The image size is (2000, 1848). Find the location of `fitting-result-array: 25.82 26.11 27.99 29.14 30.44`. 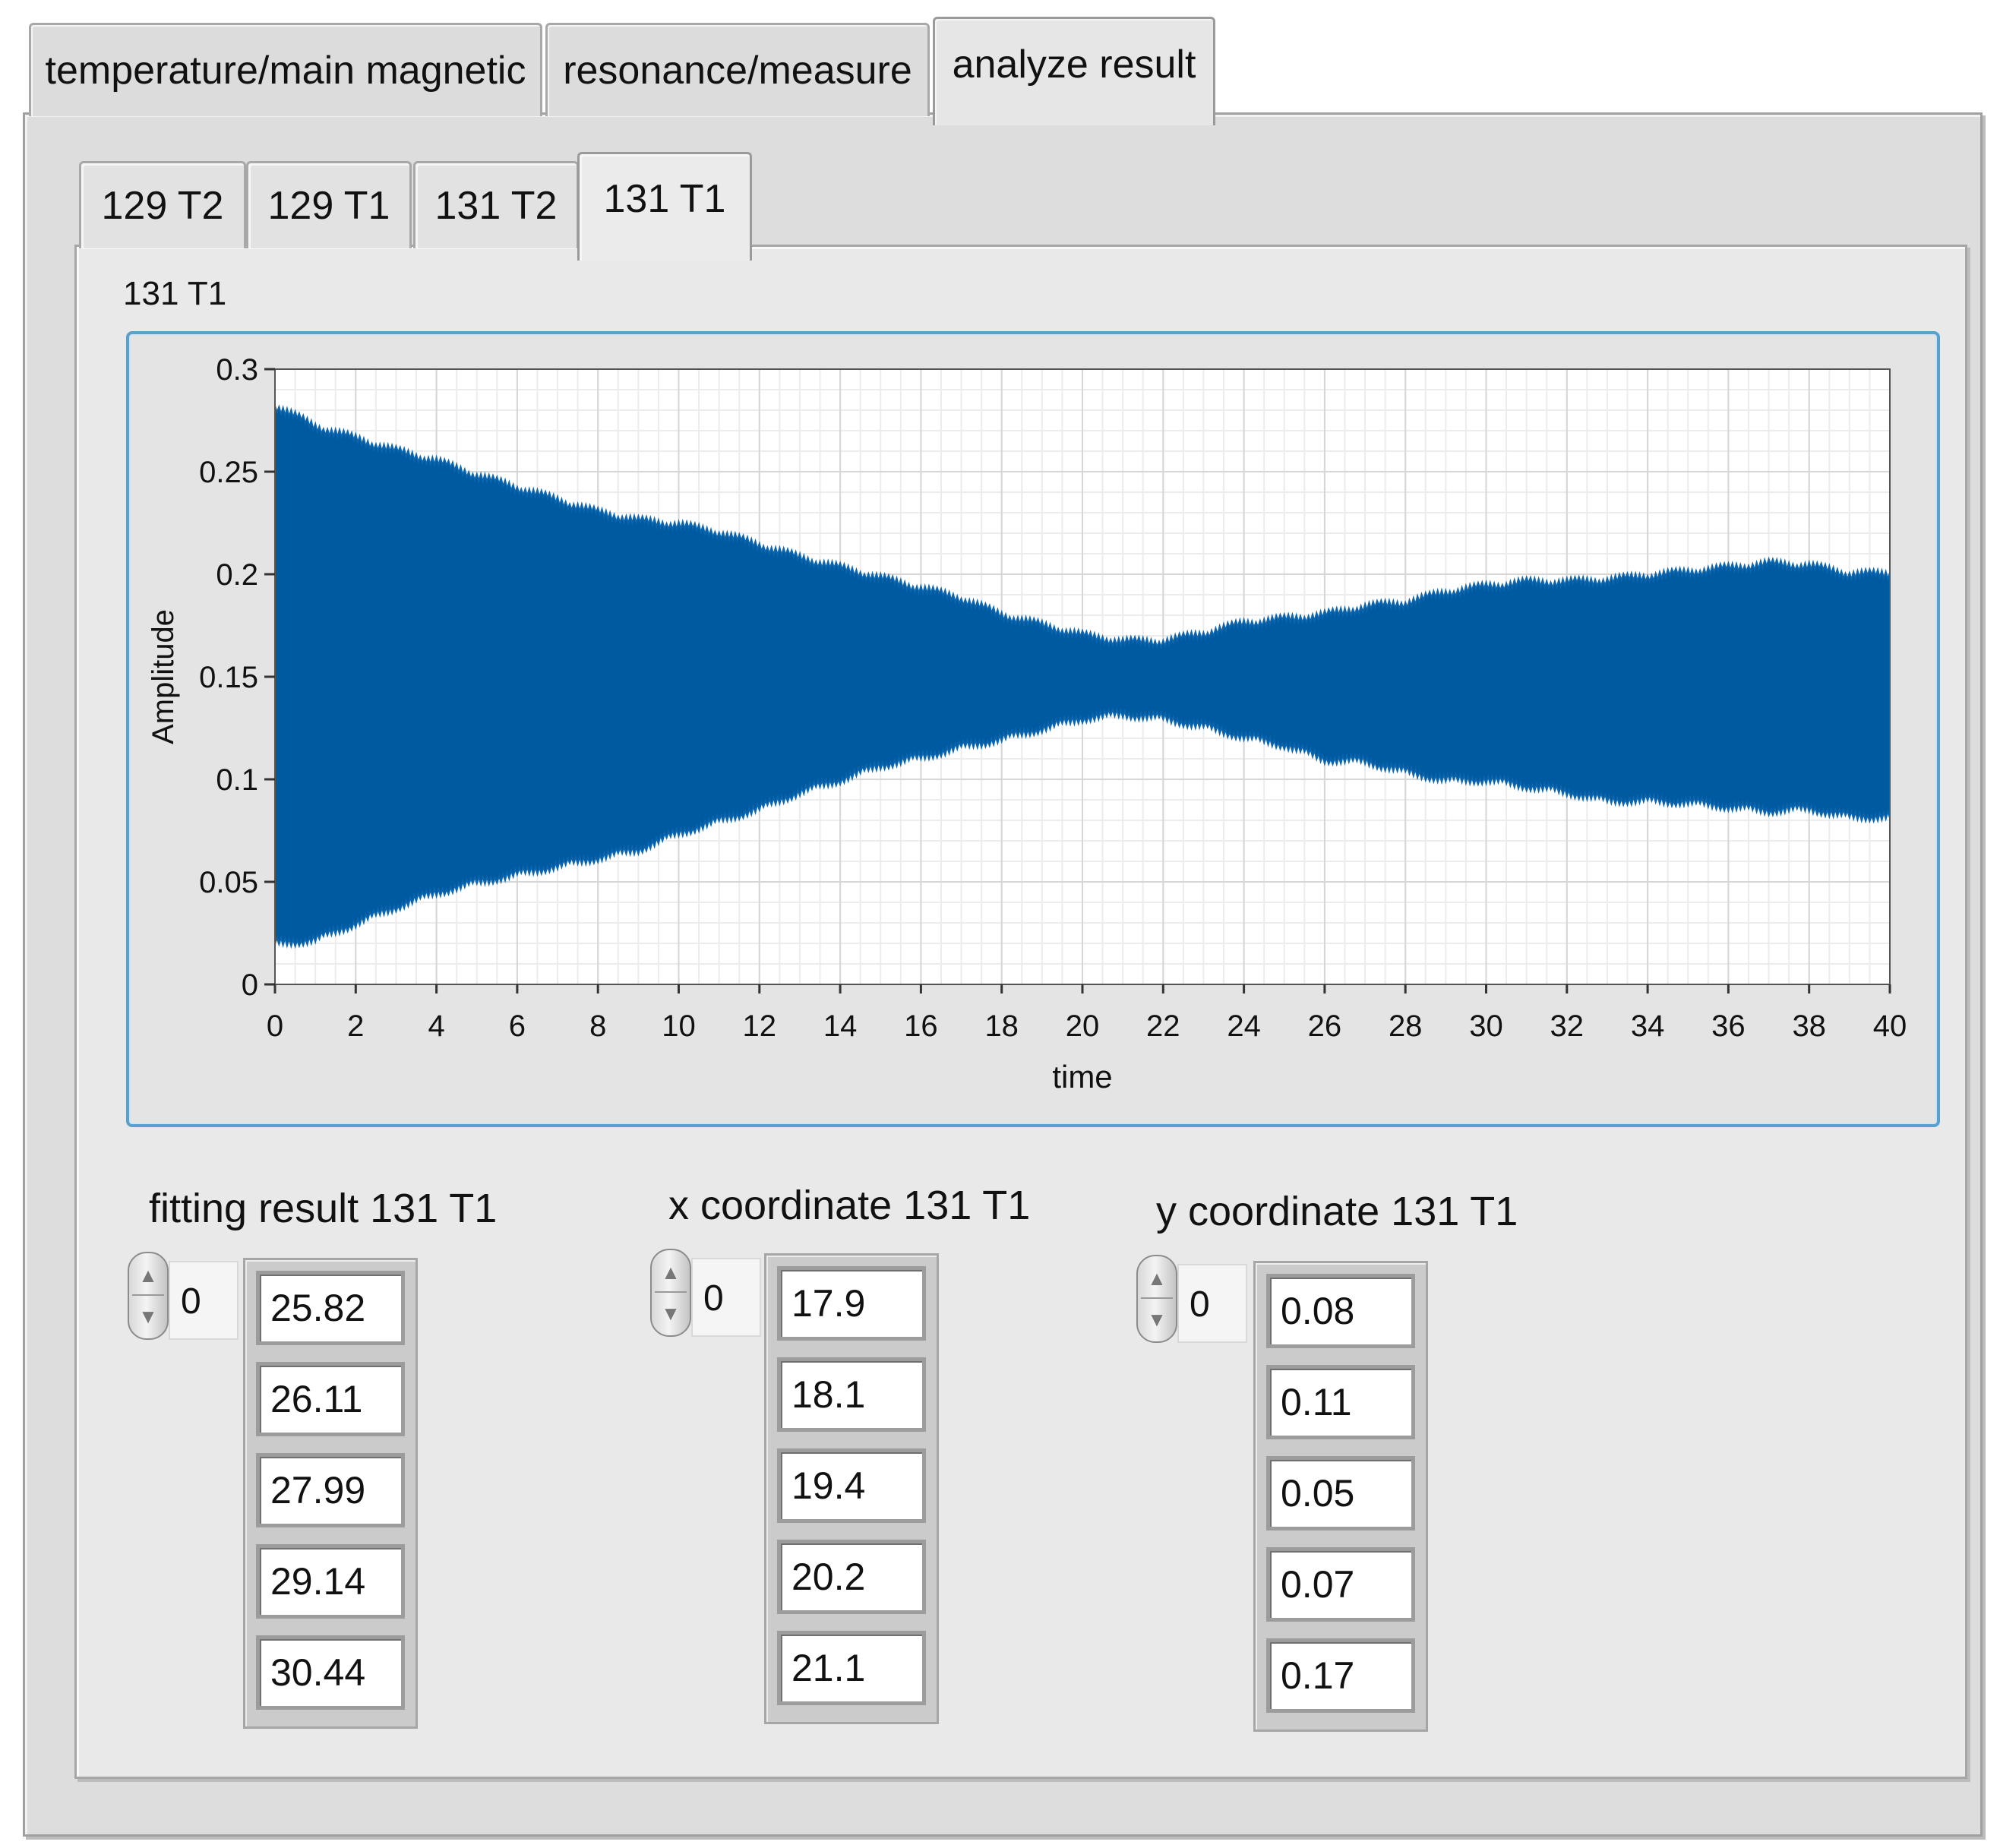

fitting-result-array: 25.82 26.11 27.99 29.14 30.44 is located at coordinates (330, 1493).